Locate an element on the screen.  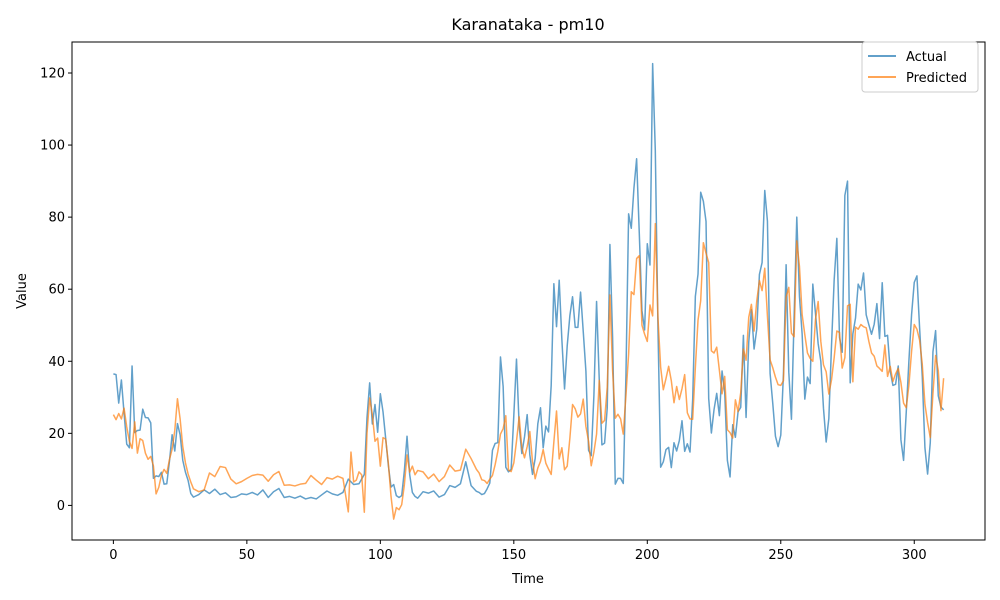
y-tick-label: 100 is located at coordinates (52, 146).